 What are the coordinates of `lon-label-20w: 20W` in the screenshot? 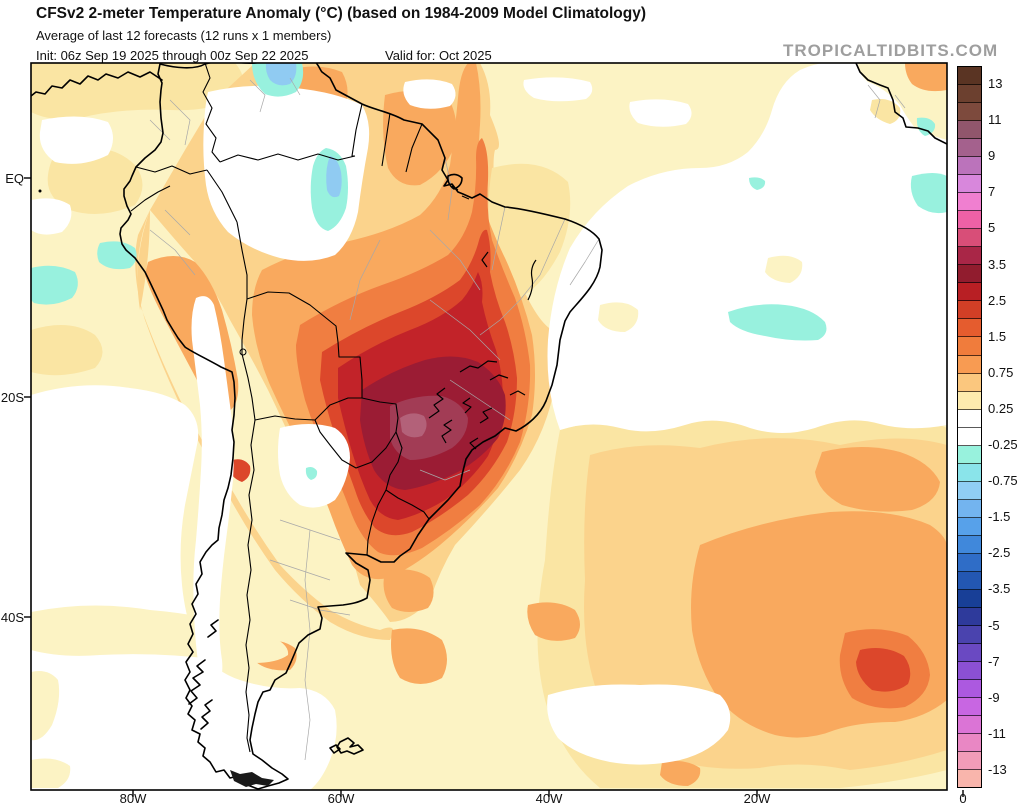 It's located at (757, 797).